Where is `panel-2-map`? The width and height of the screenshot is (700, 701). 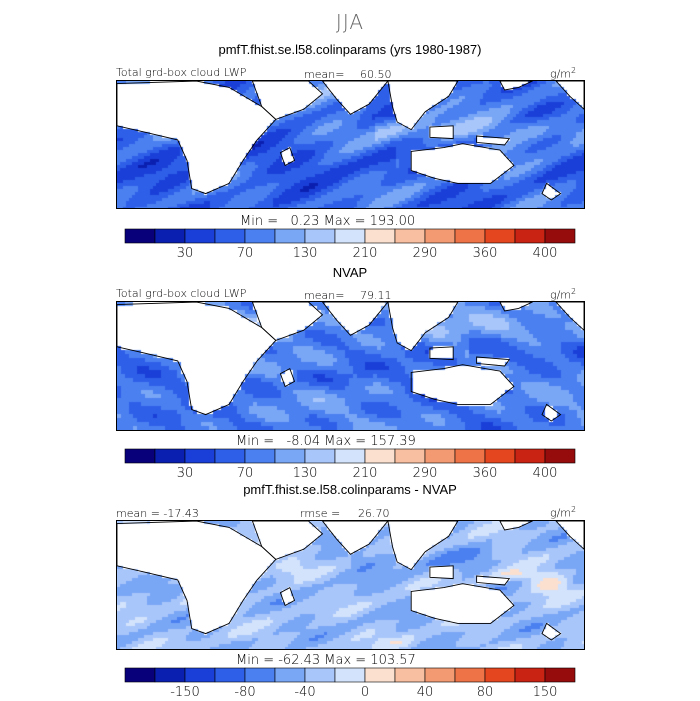
panel-2-map is located at coordinates (350, 366).